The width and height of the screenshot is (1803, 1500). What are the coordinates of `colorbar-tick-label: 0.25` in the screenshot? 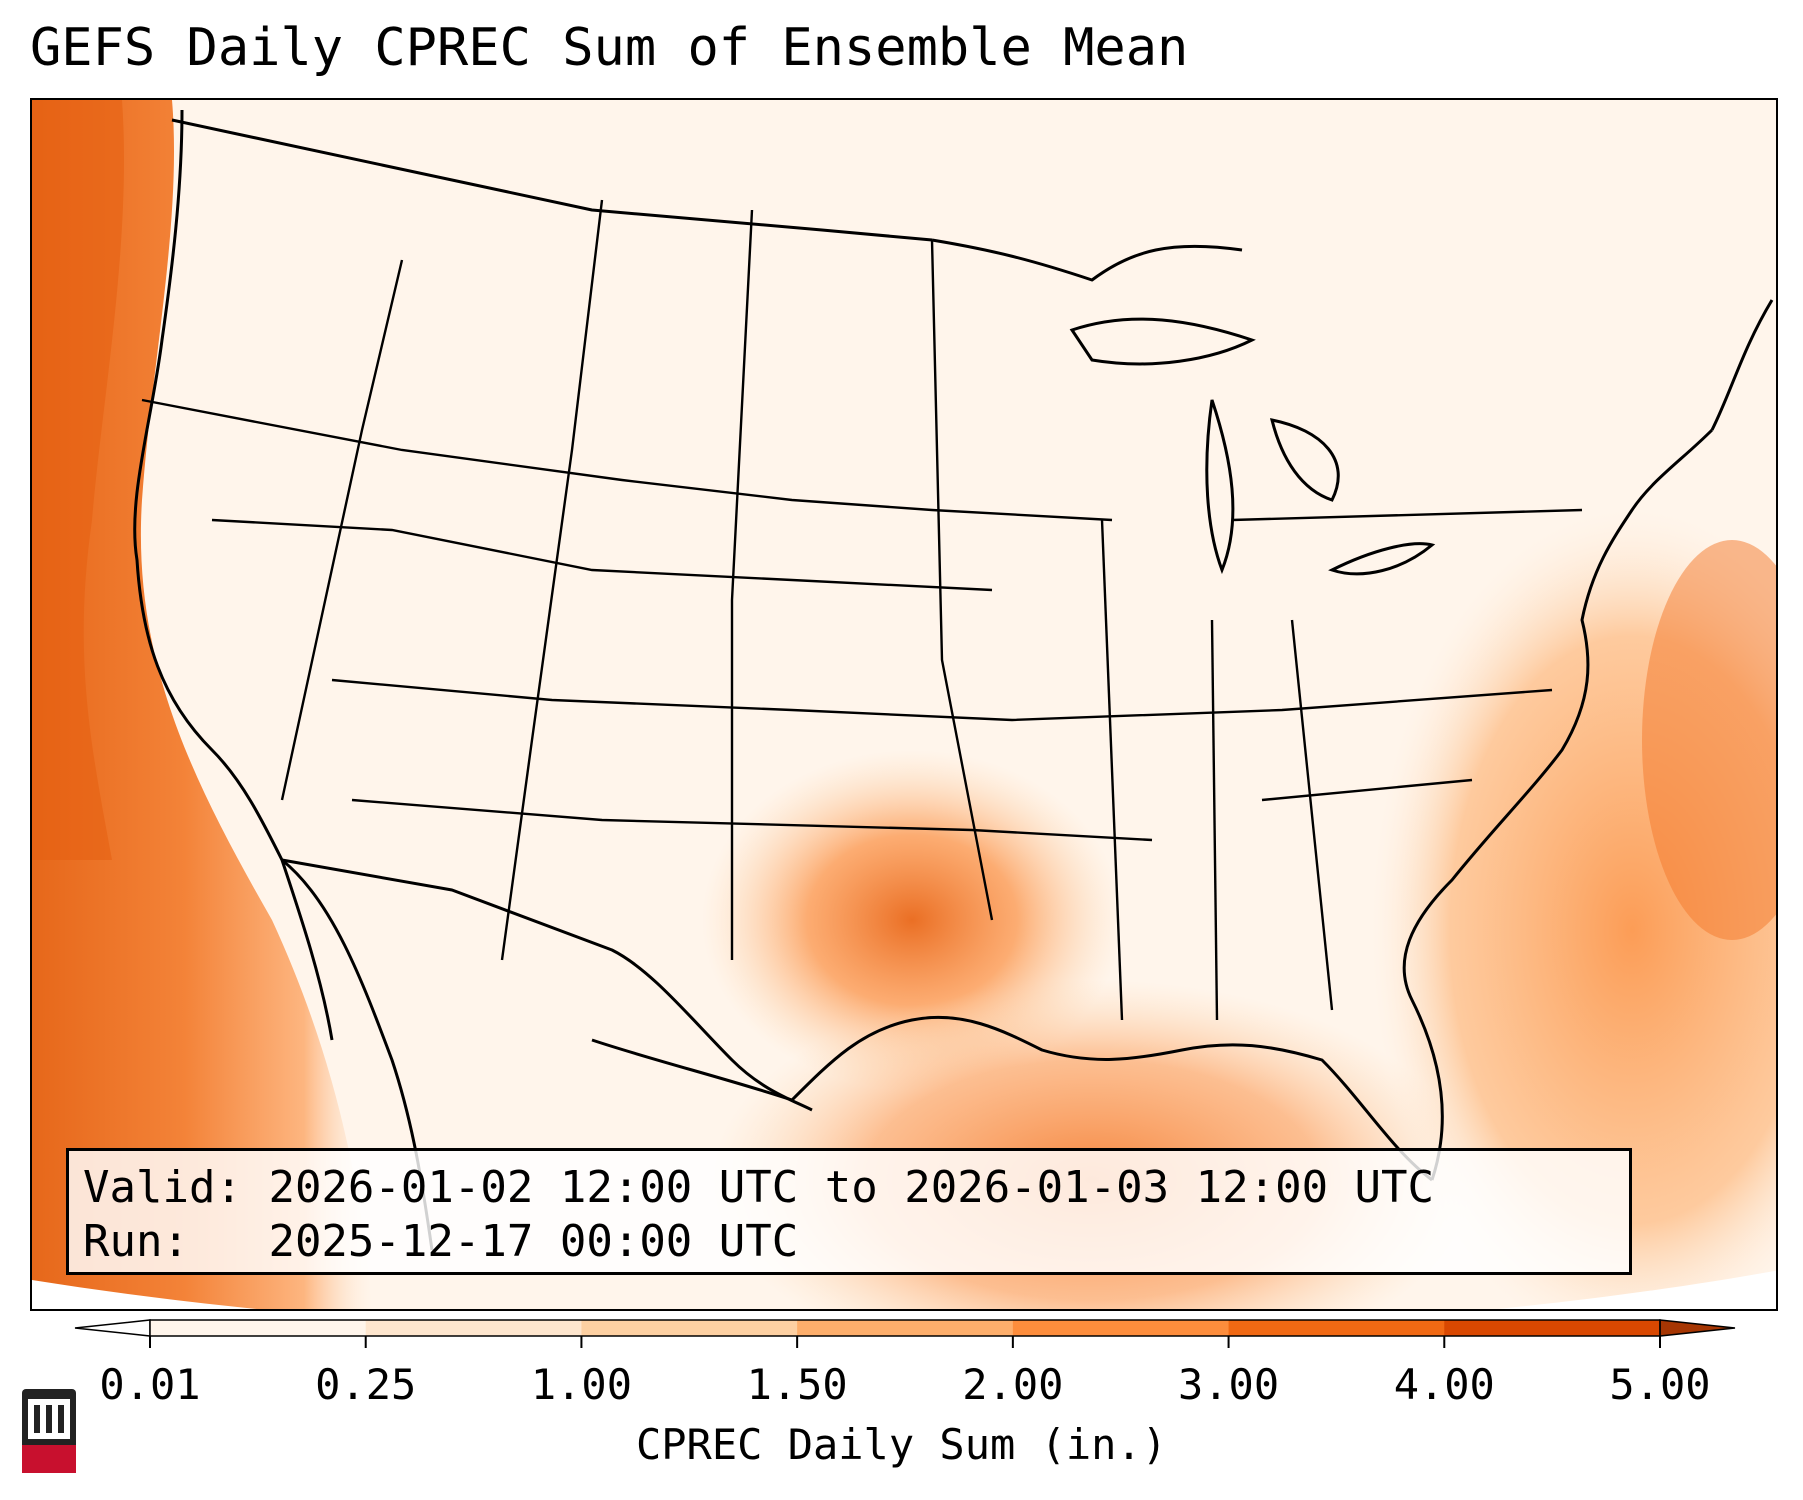 It's located at (366, 1384).